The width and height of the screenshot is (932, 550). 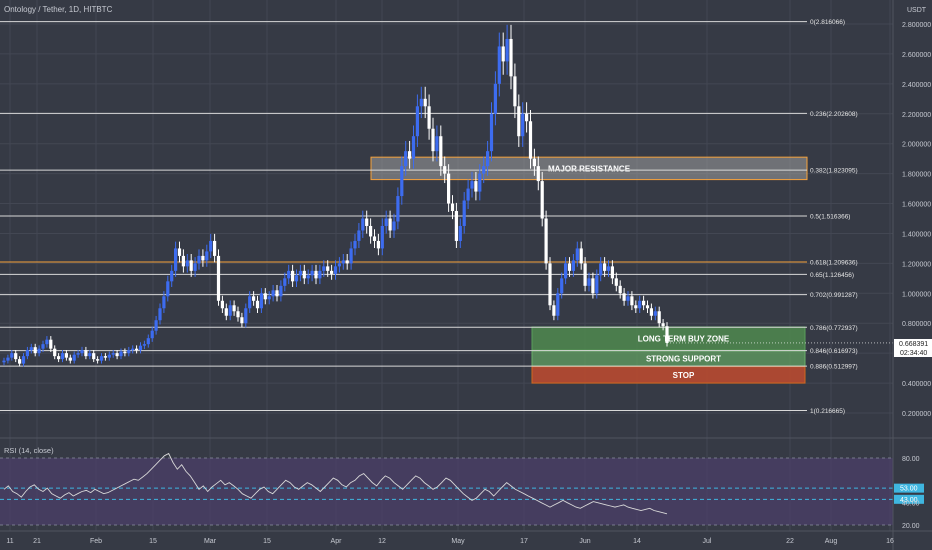 I want to click on price-tick-label: 2.600000, so click(x=916, y=55).